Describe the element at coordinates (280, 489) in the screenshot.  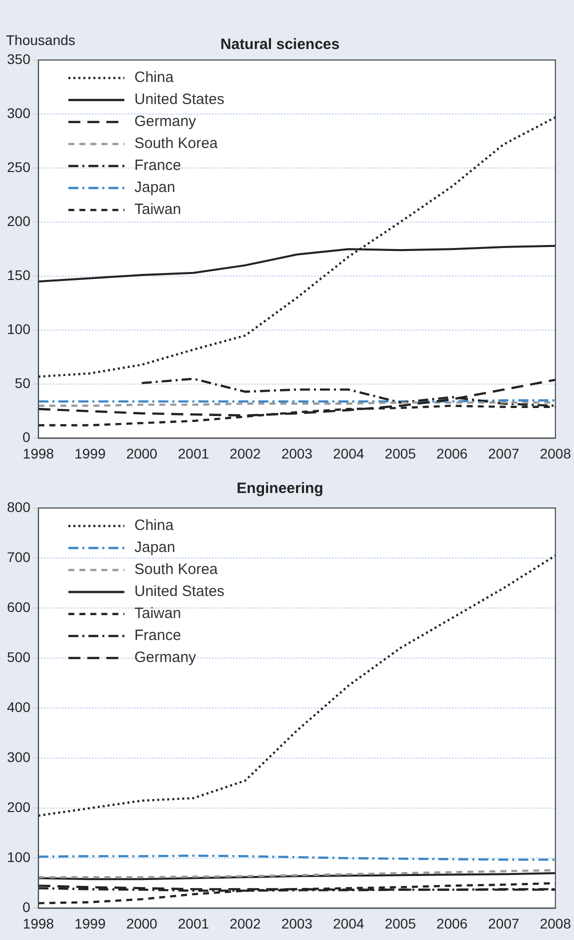
I see `chart-title: Engineering` at that location.